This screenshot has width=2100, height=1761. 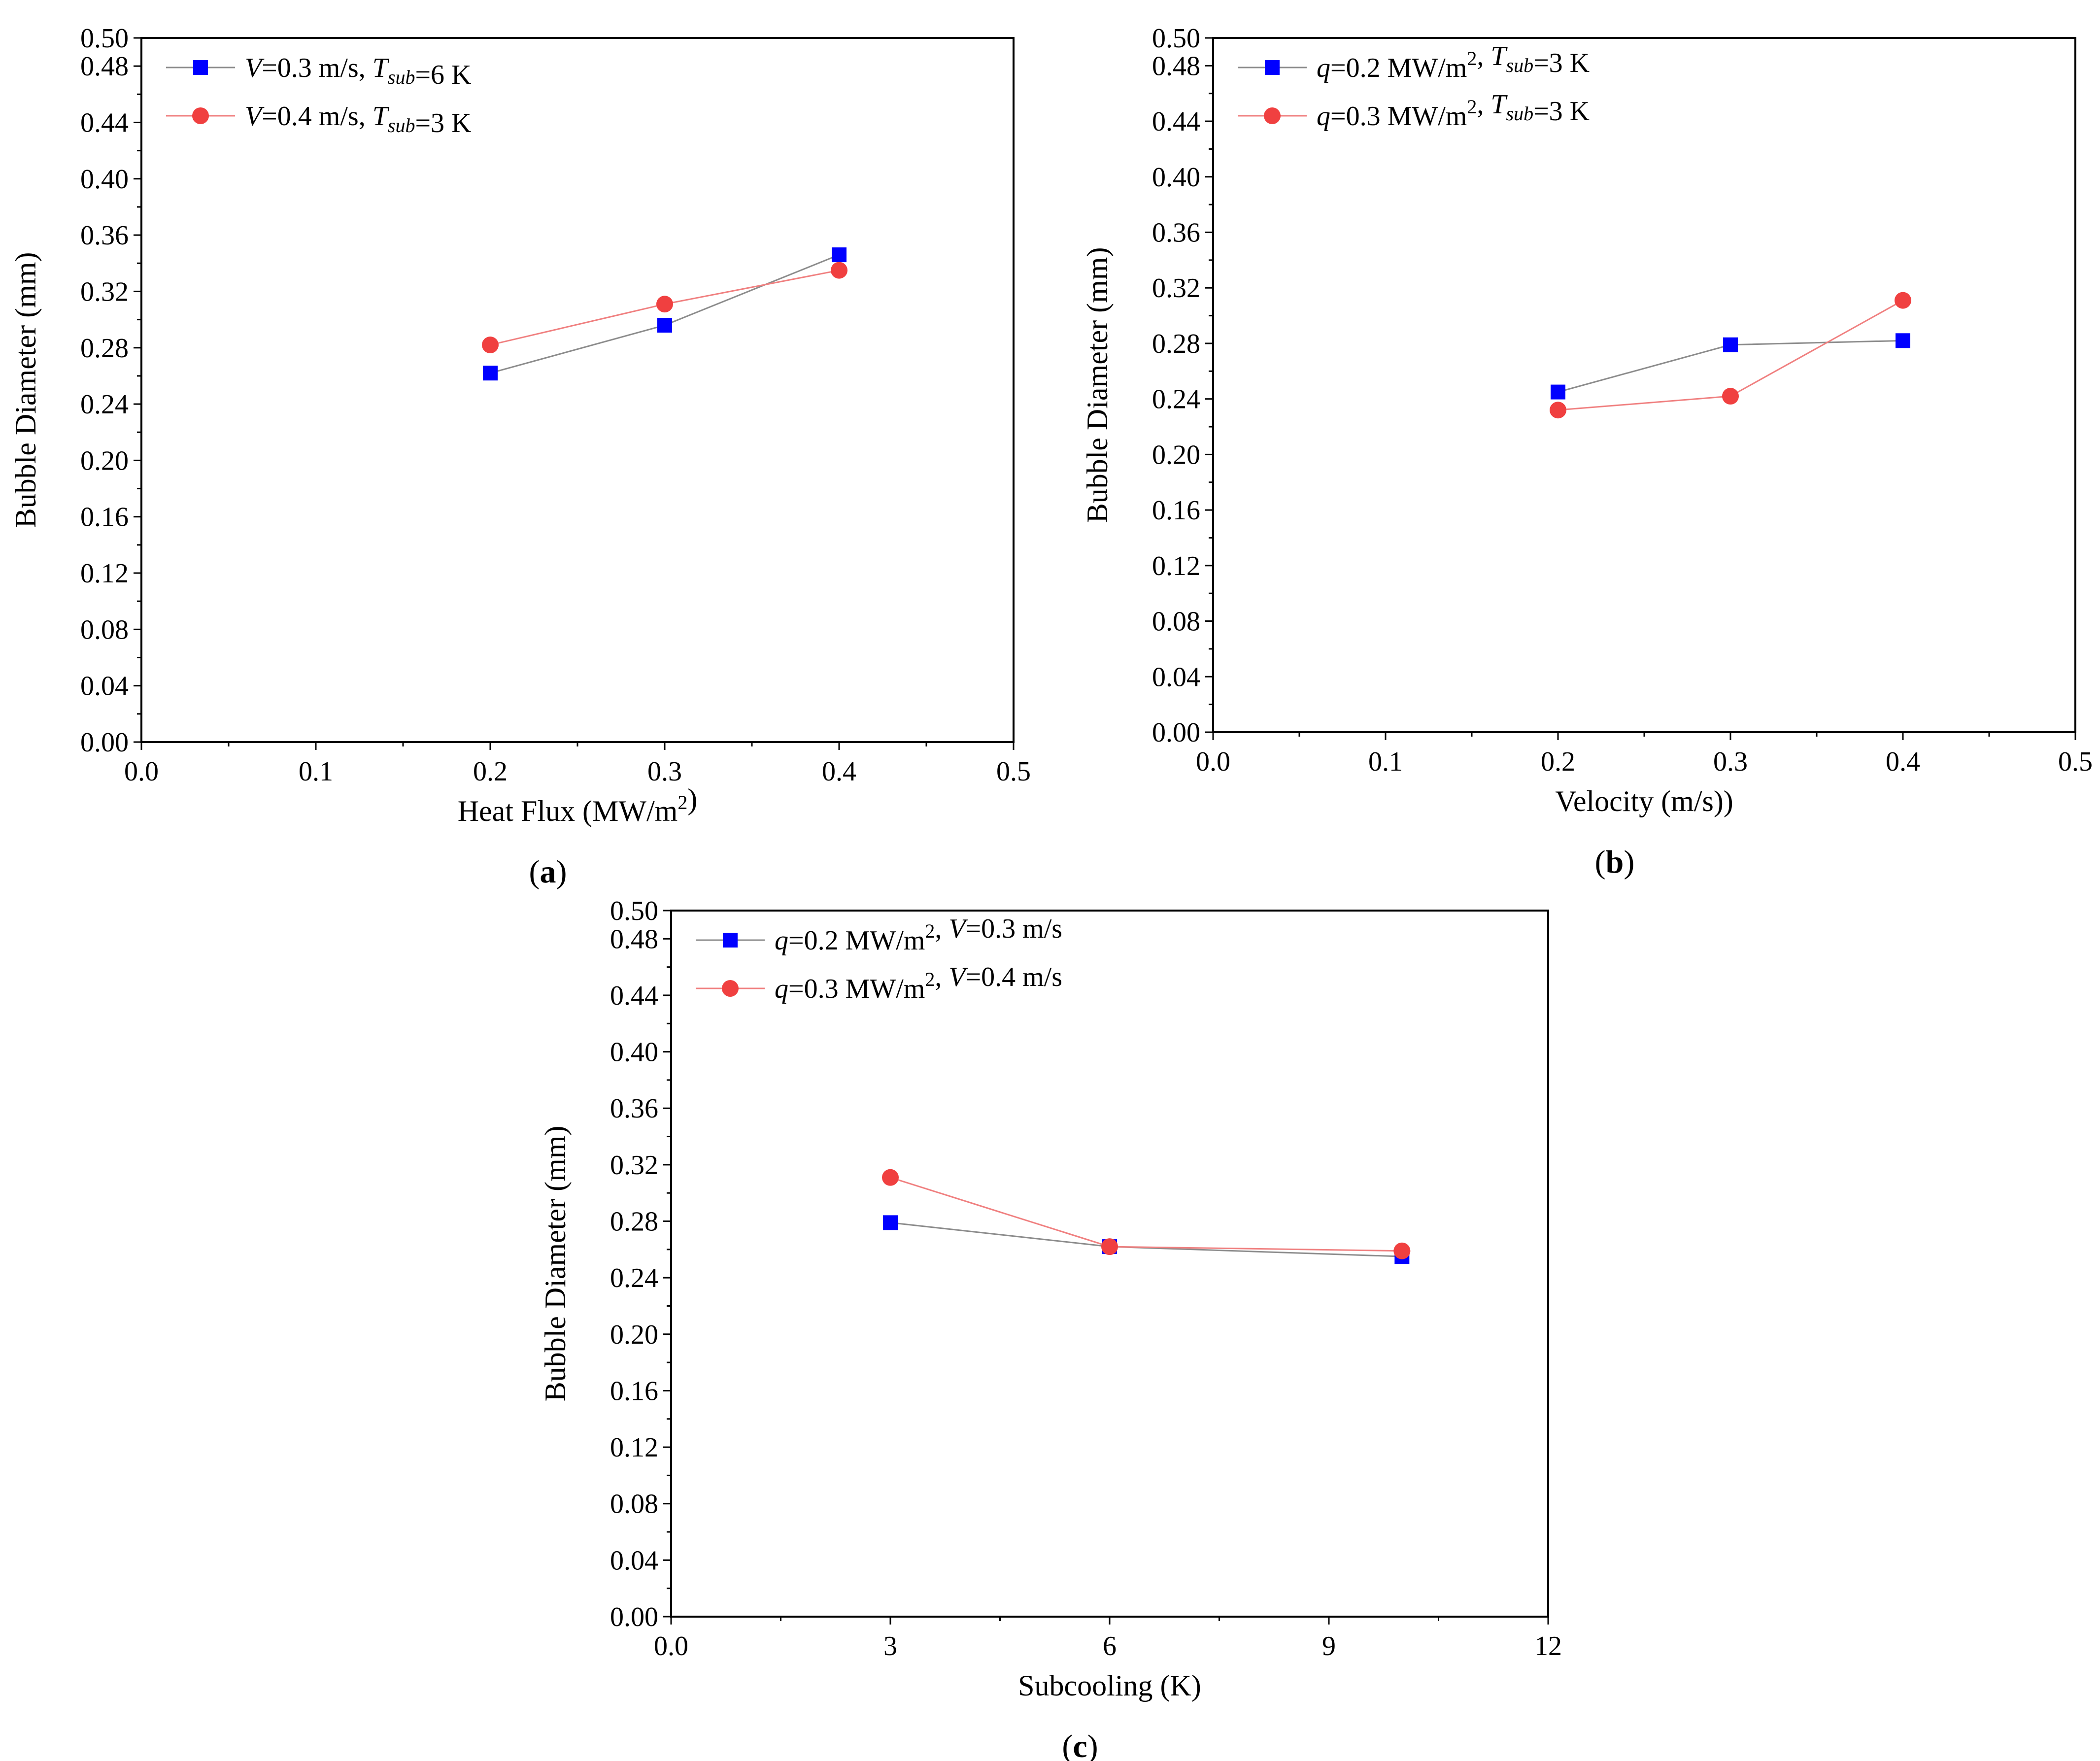 What do you see at coordinates (1548, 1646) in the screenshot?
I see `x-tick-label: 12` at bounding box center [1548, 1646].